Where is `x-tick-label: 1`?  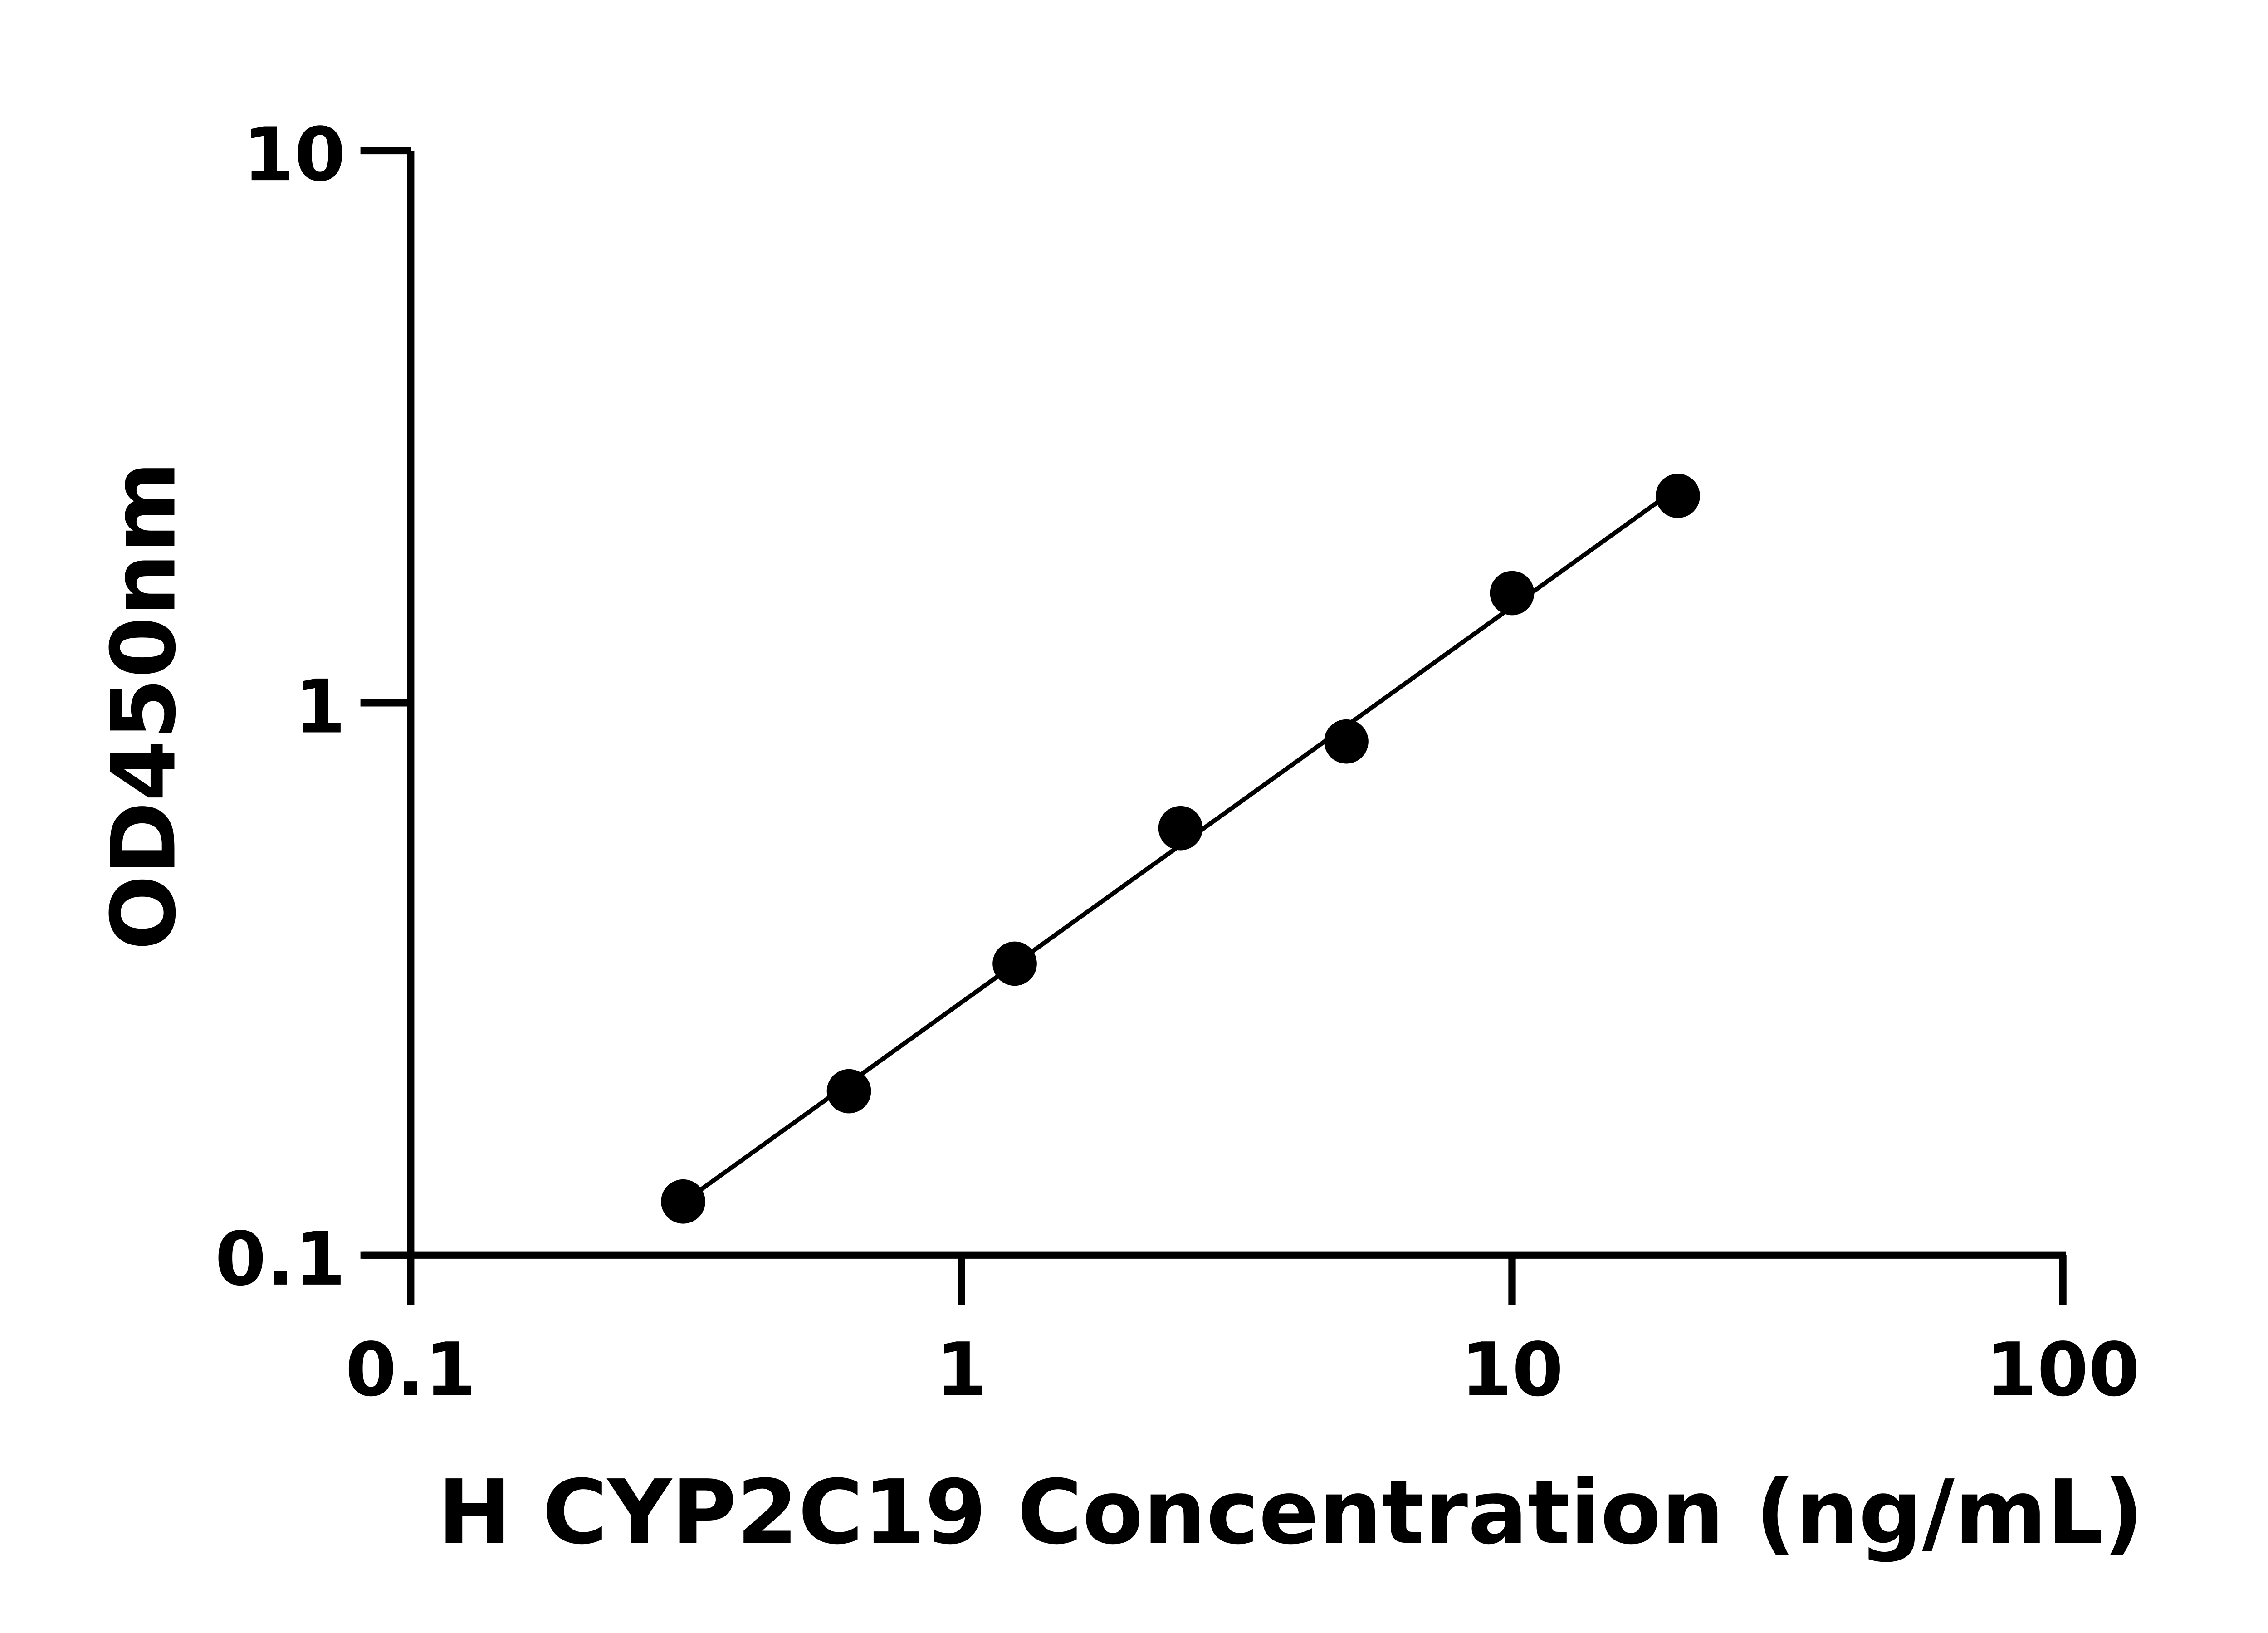
x-tick-label: 1 is located at coordinates (962, 1370).